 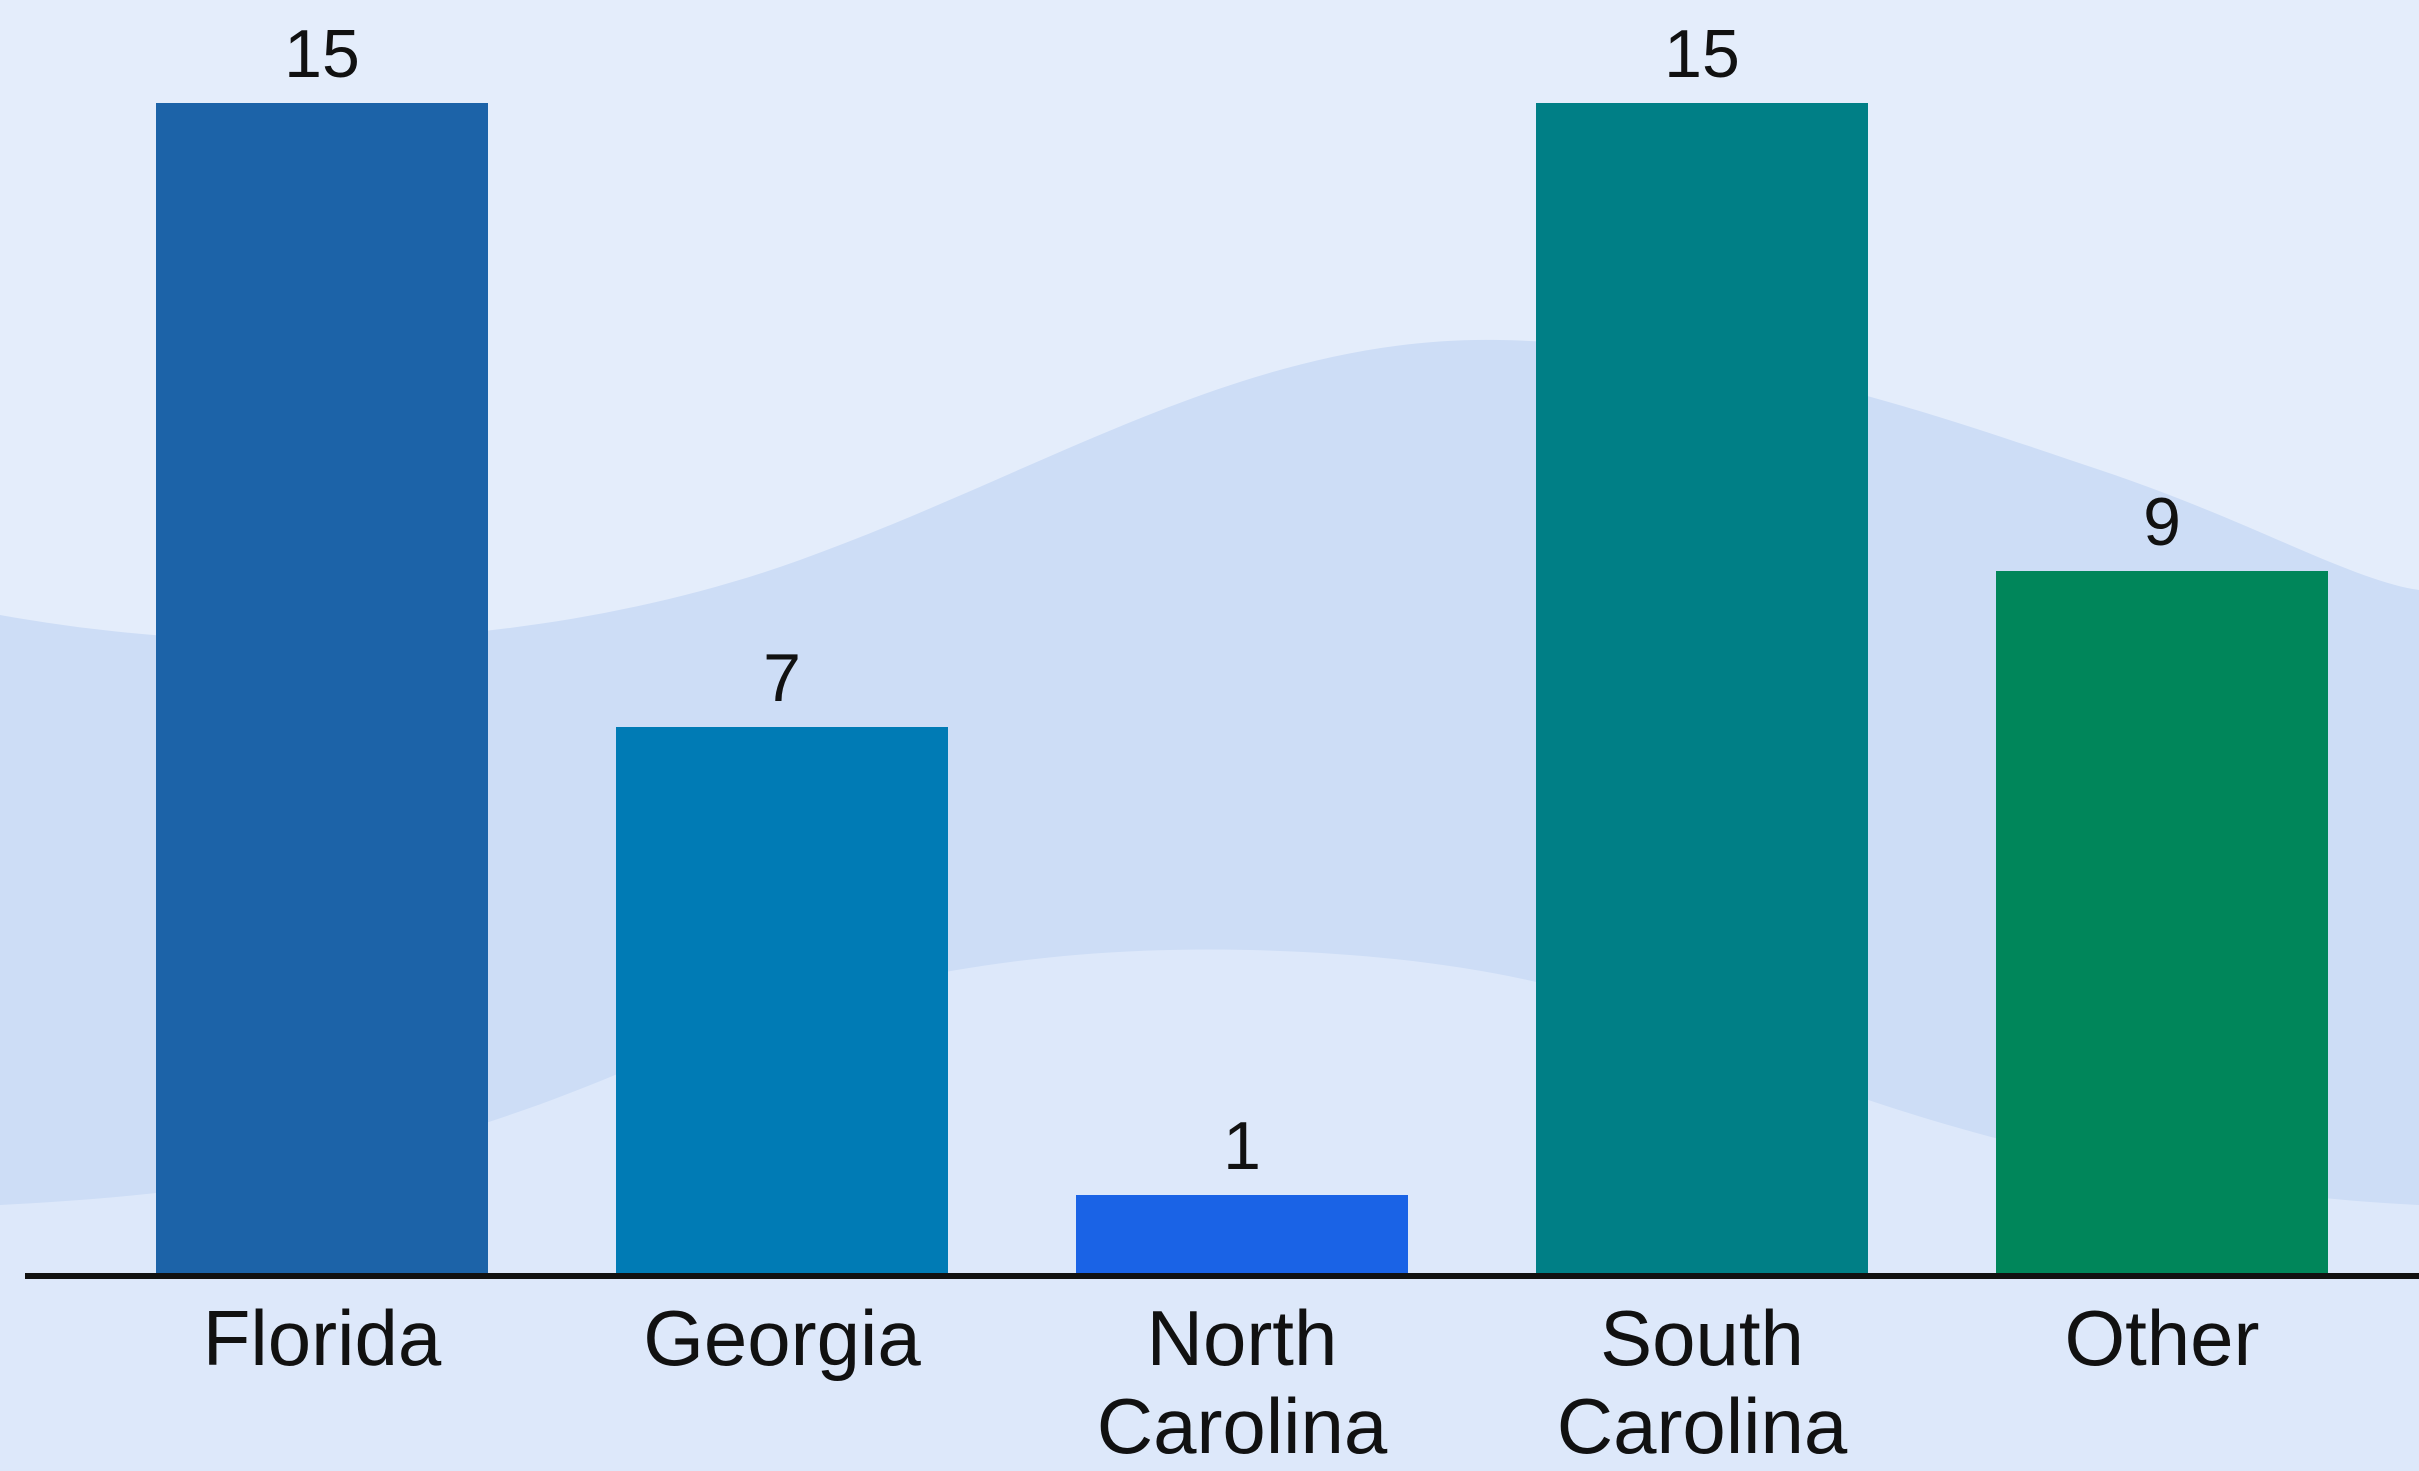 What do you see at coordinates (2162, 922) in the screenshot?
I see `bar-other` at bounding box center [2162, 922].